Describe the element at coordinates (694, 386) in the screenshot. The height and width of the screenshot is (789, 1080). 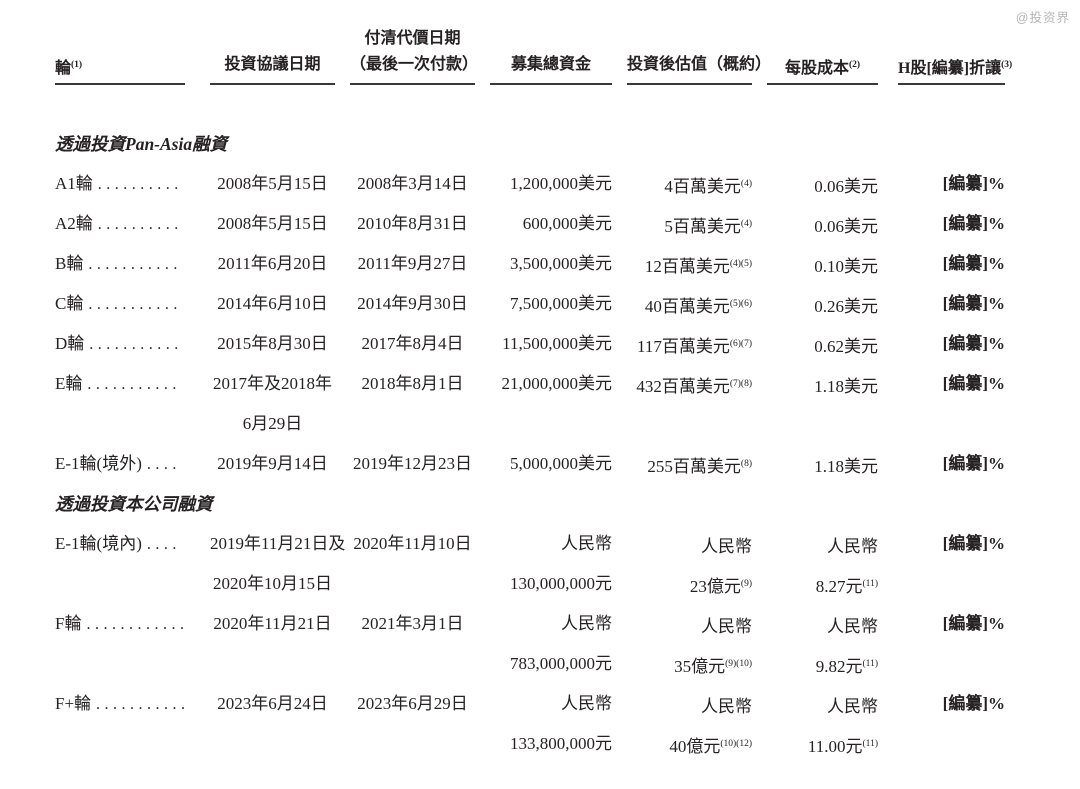
I see `post-valuation: 432百萬美元(7)(8)` at that location.